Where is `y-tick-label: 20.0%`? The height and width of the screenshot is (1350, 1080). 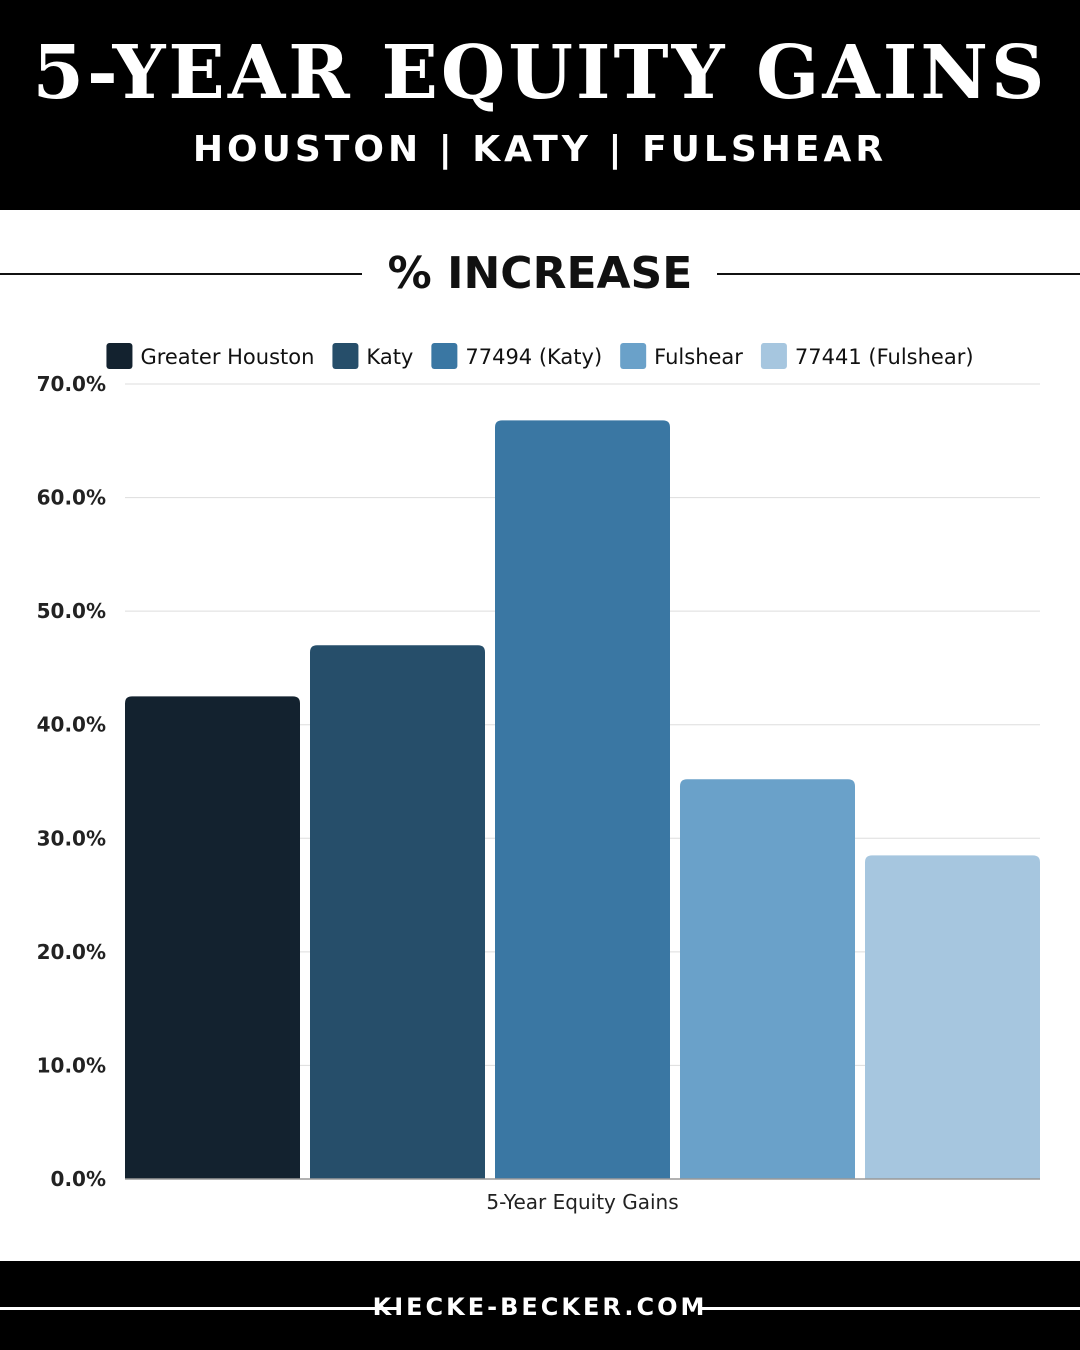
y-tick-label: 20.0% is located at coordinates (71, 952).